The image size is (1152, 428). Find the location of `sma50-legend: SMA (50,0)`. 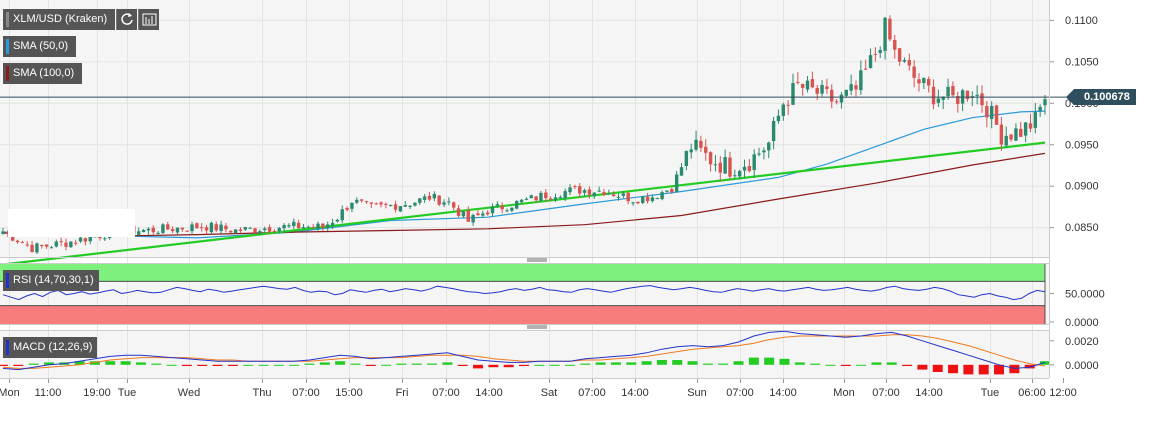

sma50-legend: SMA (50,0) is located at coordinates (39, 46).